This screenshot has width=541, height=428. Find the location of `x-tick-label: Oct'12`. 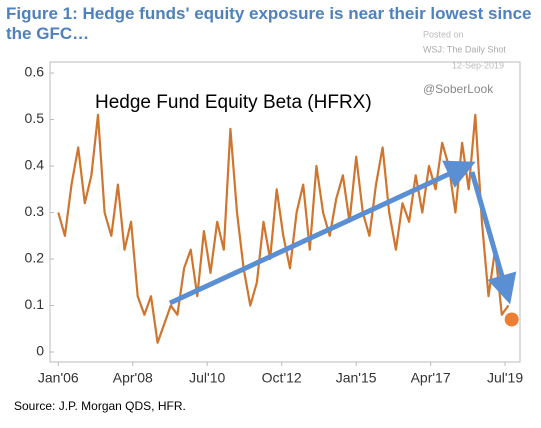

x-tick-label: Oct'12 is located at coordinates (282, 378).